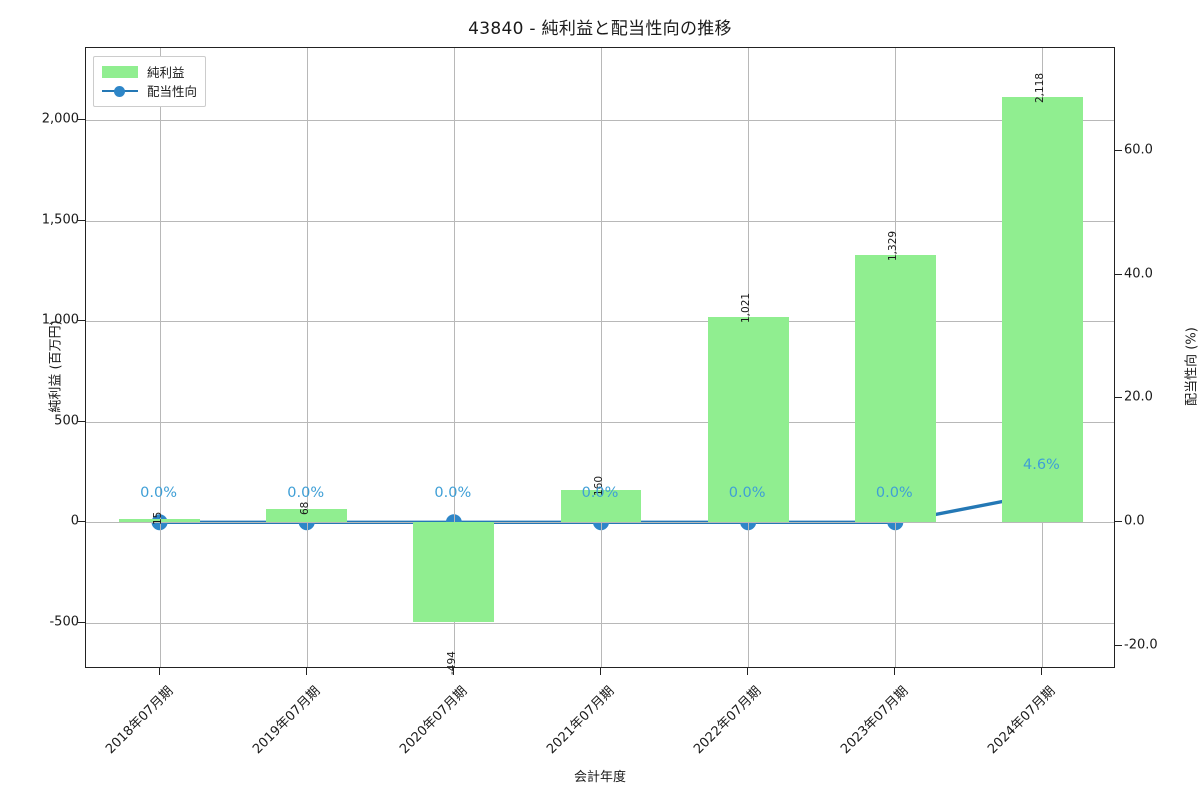 Image resolution: width=1200 pixels, height=800 pixels. What do you see at coordinates (728, 720) in the screenshot?
I see `x-axis-tick-label: 2022年07月期` at bounding box center [728, 720].